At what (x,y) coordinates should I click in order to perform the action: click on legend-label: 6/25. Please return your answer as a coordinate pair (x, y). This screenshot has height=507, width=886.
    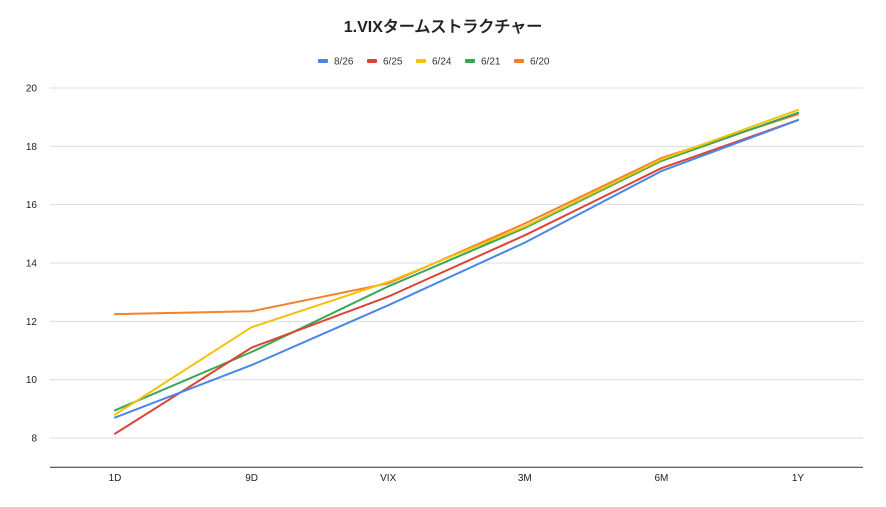
    Looking at the image, I should click on (393, 62).